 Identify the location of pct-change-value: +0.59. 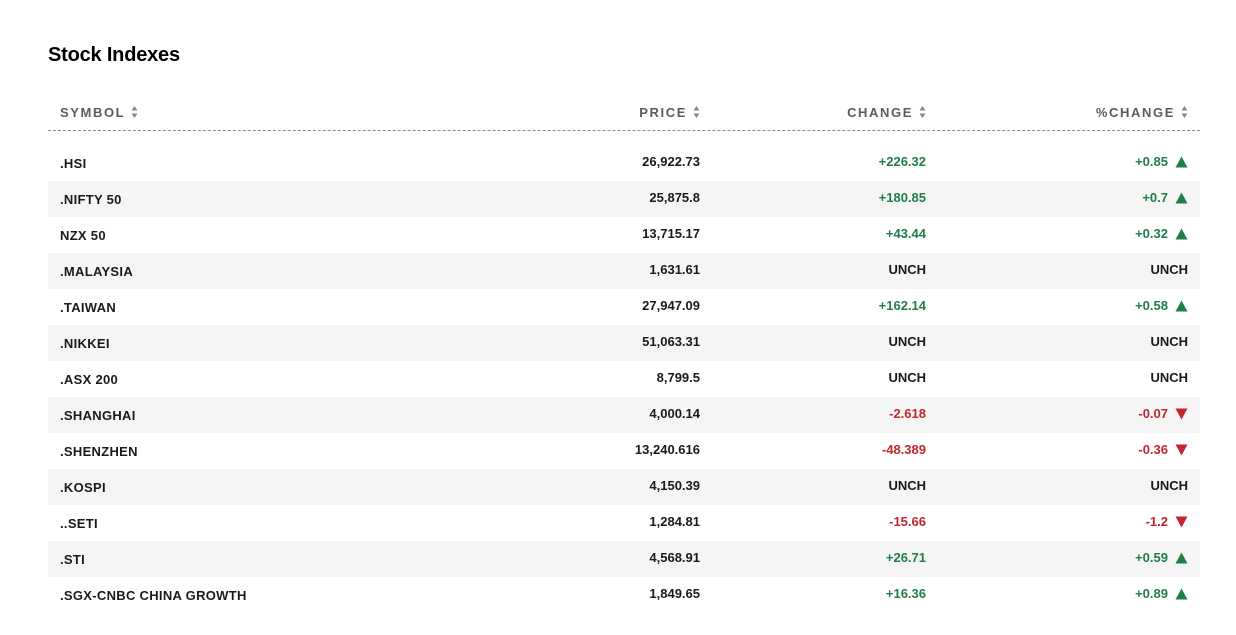
(1151, 557).